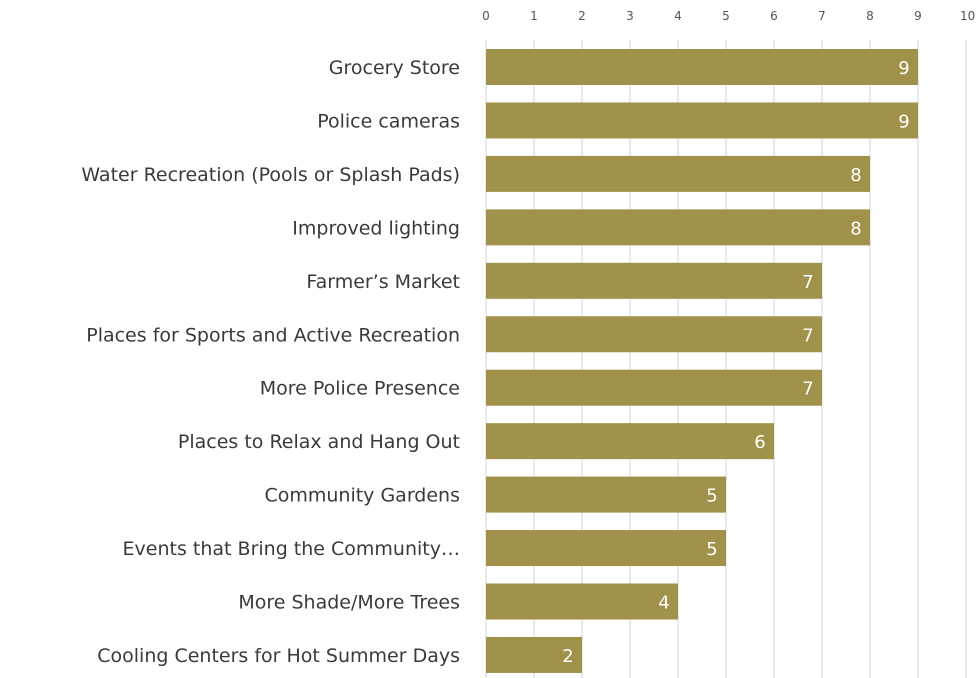  What do you see at coordinates (774, 16) in the screenshot?
I see `x-tick-label: 6` at bounding box center [774, 16].